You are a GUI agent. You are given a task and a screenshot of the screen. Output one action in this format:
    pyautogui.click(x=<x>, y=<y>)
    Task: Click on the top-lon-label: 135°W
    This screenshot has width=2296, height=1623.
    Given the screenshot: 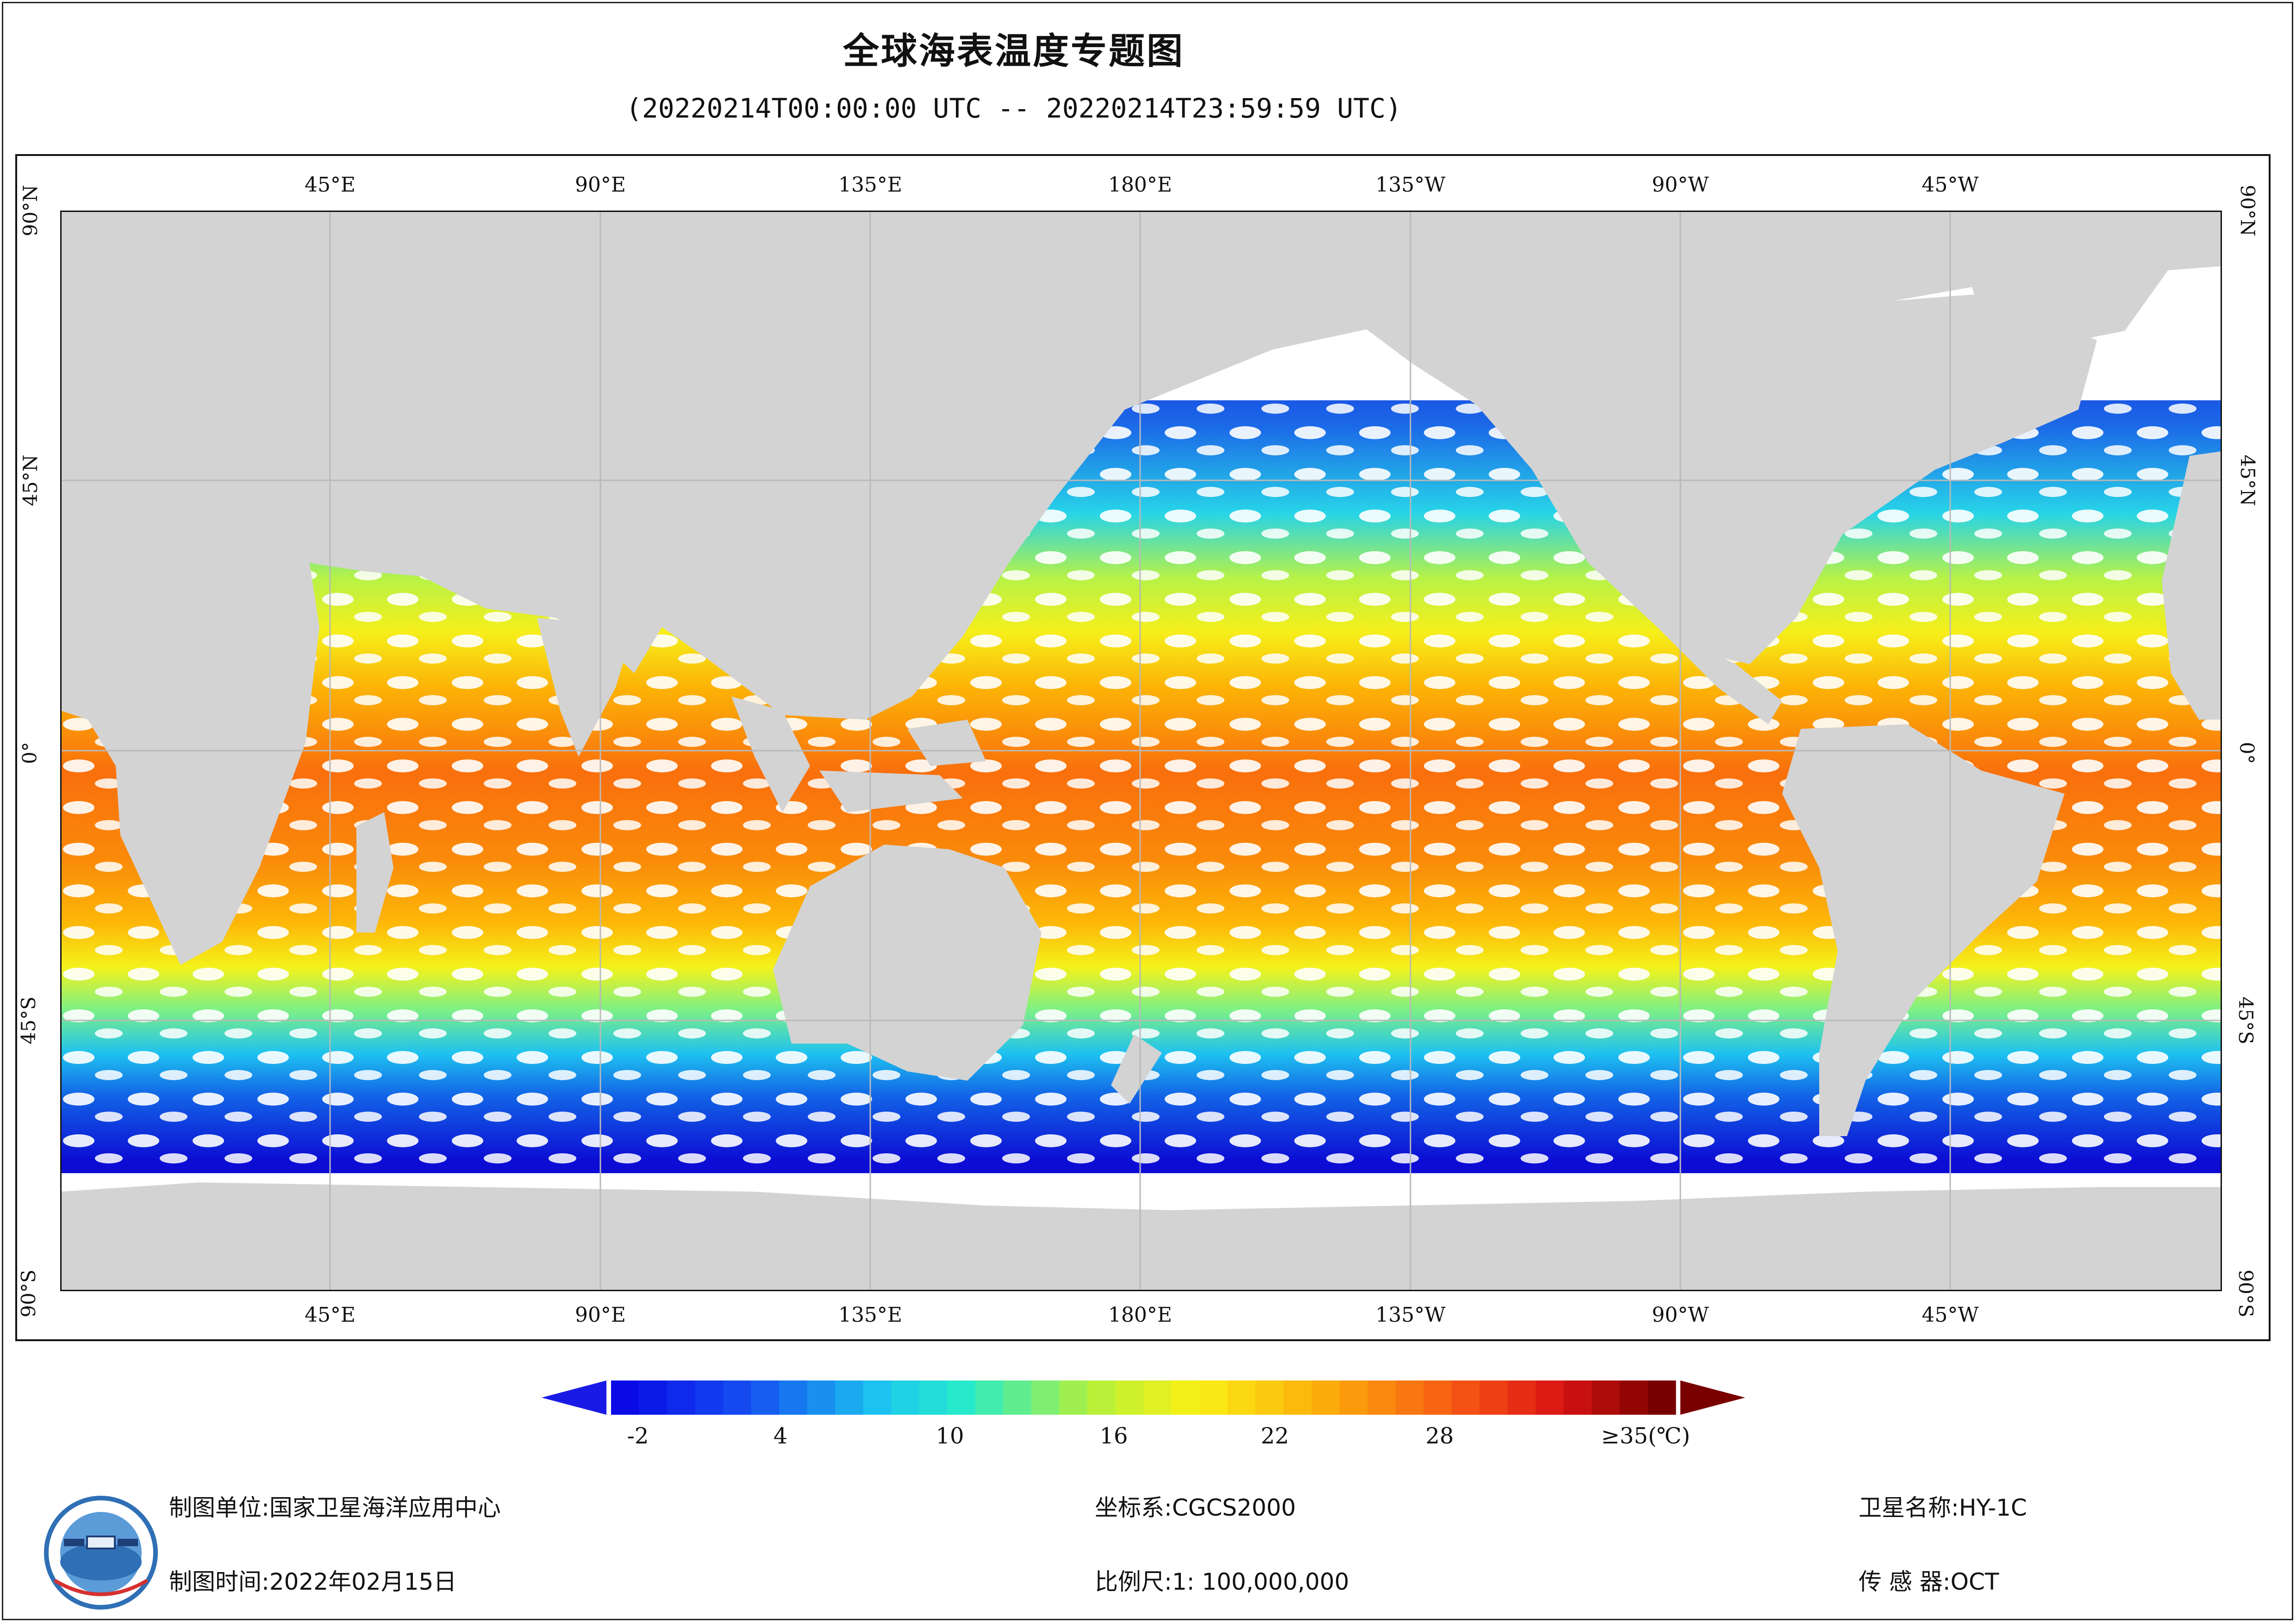 What is the action you would take?
    pyautogui.click(x=1410, y=185)
    